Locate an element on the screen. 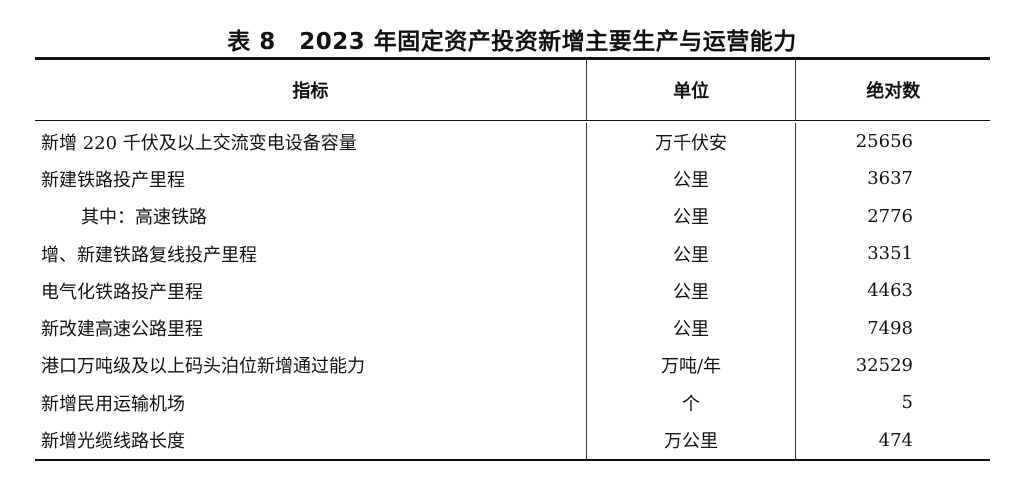  value-cell: 3351 is located at coordinates (892, 253).